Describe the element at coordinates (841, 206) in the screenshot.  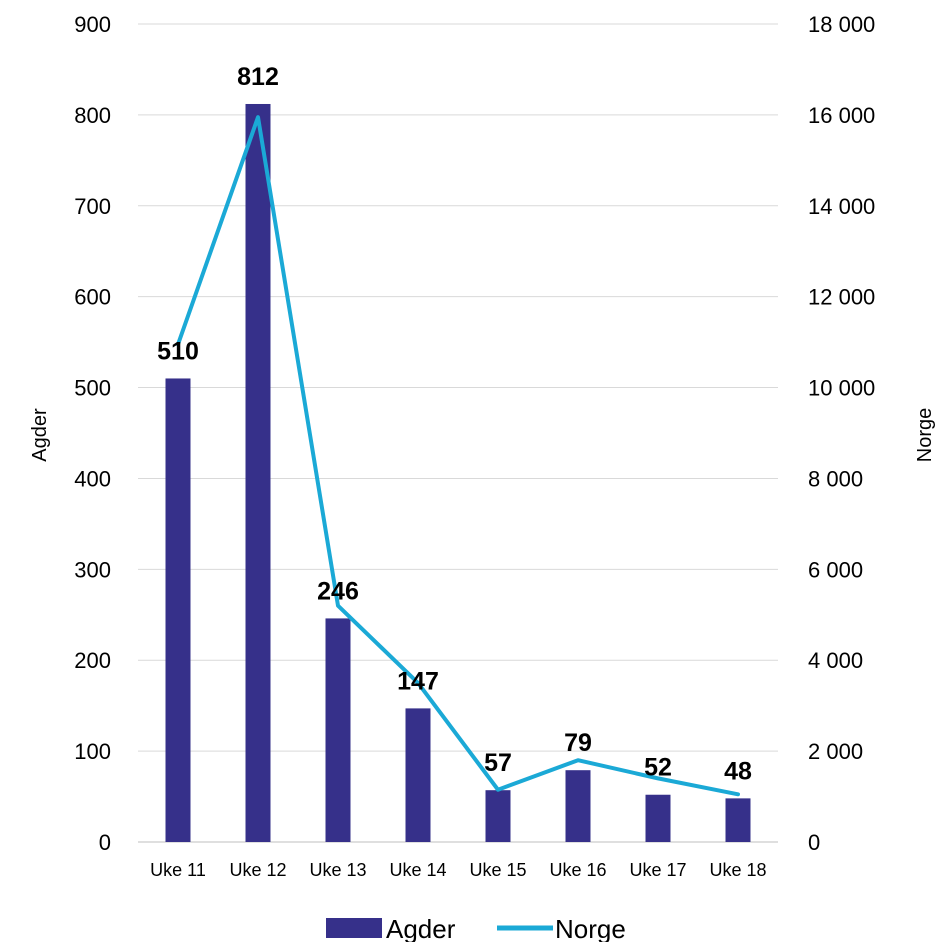
I see `right-tick-label: 14 000` at that location.